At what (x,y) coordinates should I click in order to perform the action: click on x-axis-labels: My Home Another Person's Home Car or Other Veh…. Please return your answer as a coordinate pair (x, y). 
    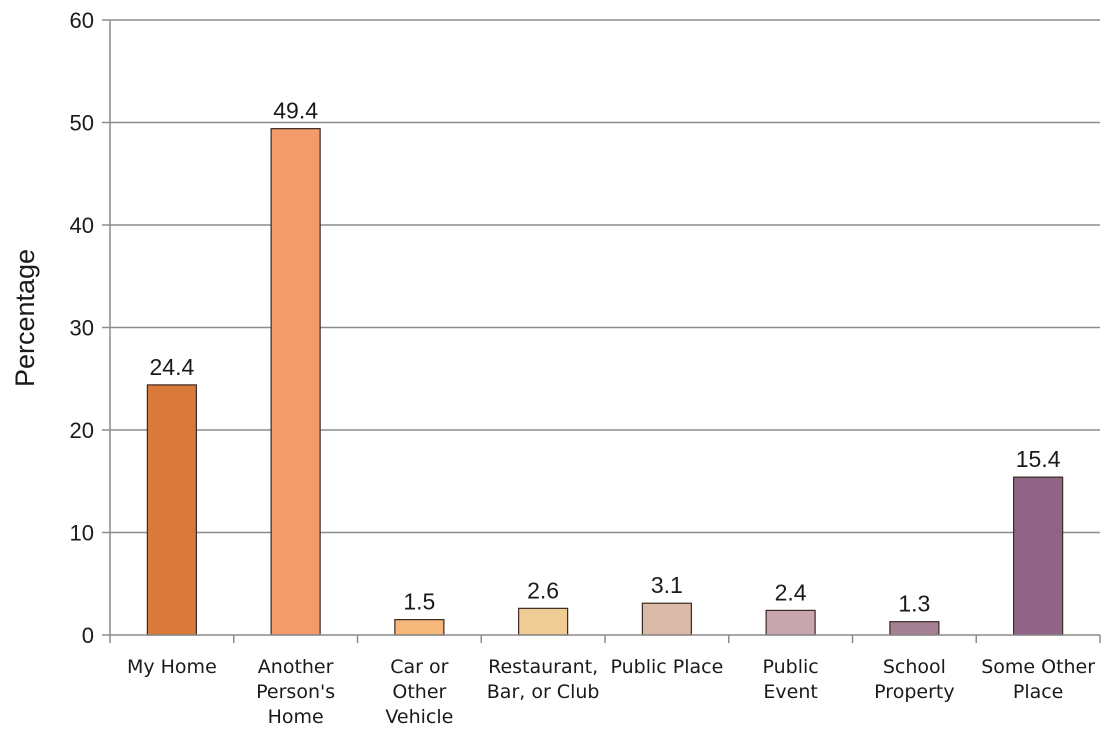
    Looking at the image, I should click on (611, 692).